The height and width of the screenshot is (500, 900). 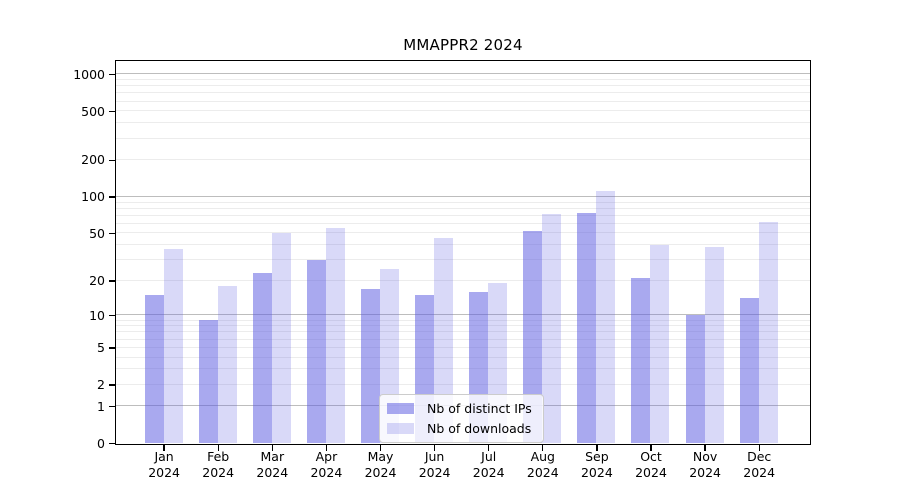 I want to click on bar-distinct-ips-sep, so click(x=587, y=328).